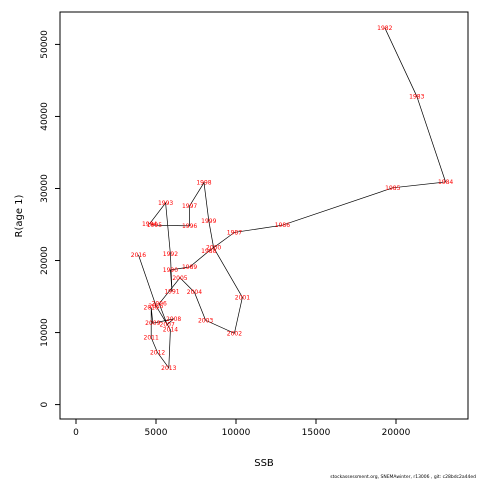 Image resolution: width=480 pixels, height=480 pixels. What do you see at coordinates (208, 221) in the screenshot?
I see `point-label-1999: 1999` at bounding box center [208, 221].